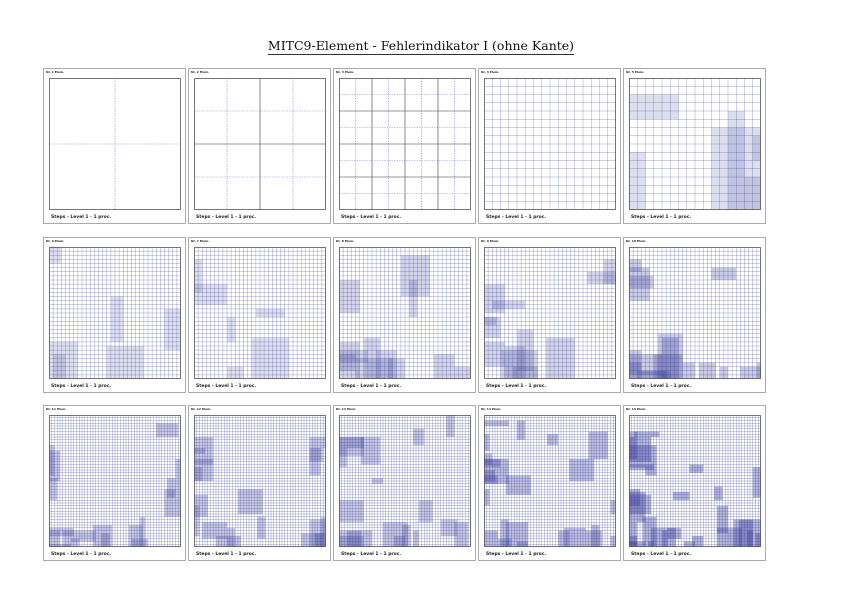  Describe the element at coordinates (201, 409) in the screenshot. I see `panel-top-label: Nr. 12 Elem.` at that location.